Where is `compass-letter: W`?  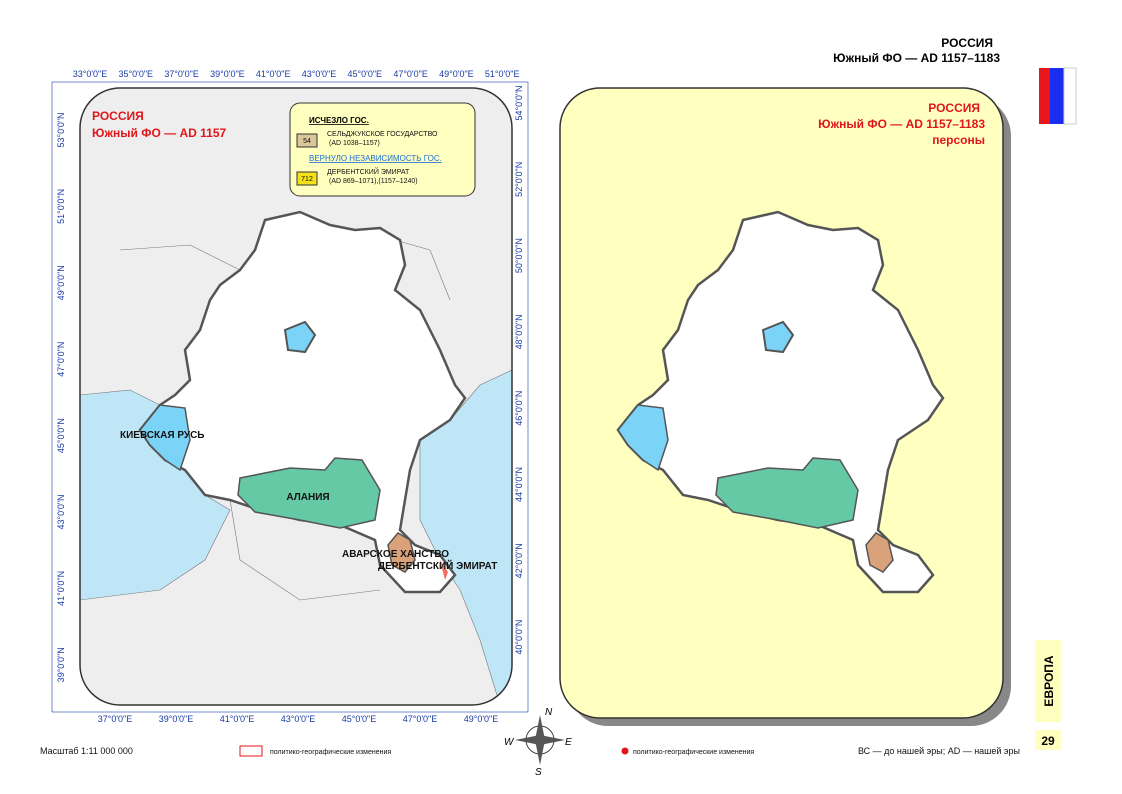 compass-letter: W is located at coordinates (509, 742).